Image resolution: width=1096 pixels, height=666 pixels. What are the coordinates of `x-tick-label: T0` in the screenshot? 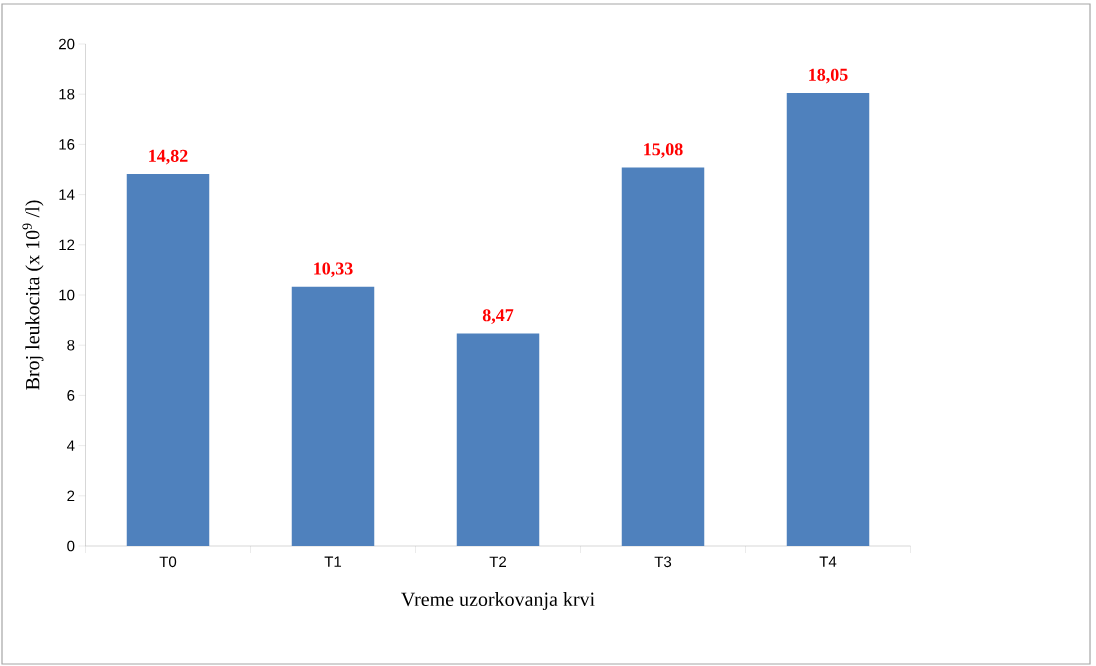 It's located at (168, 562).